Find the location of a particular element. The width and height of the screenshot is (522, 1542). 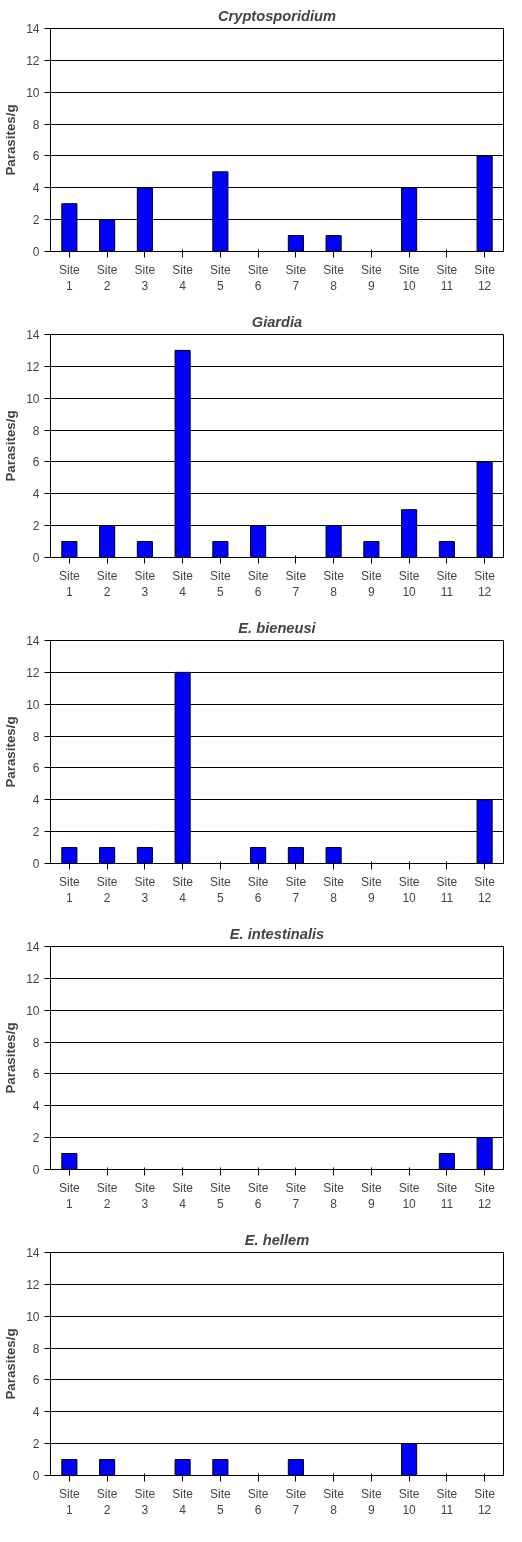

chart-title: Giardia is located at coordinates (277, 321).